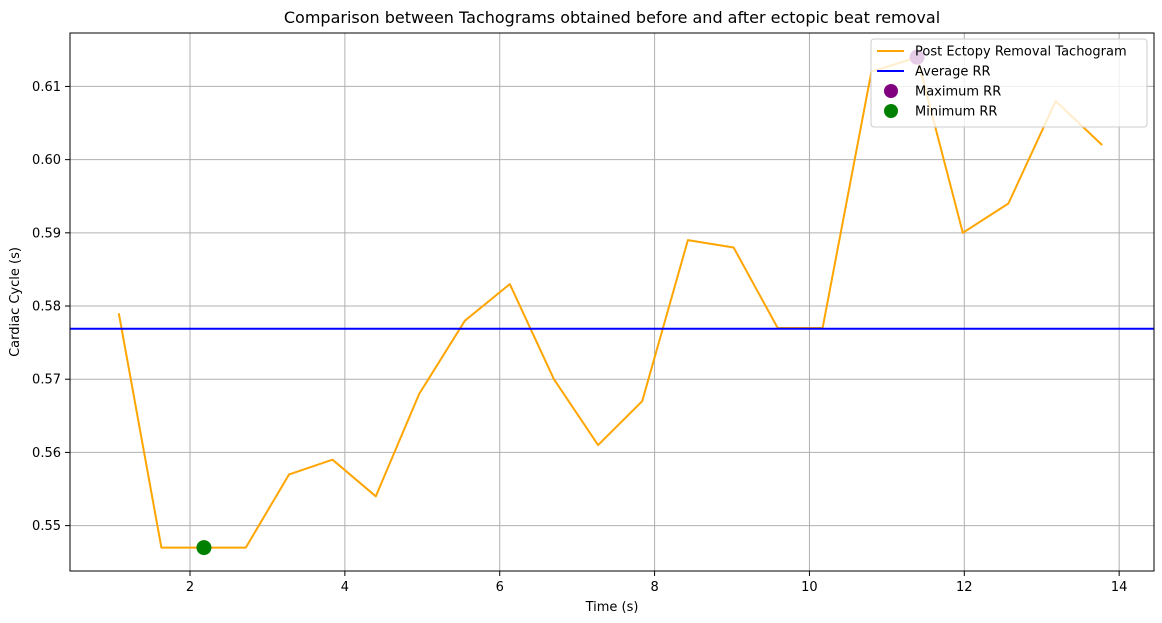 This screenshot has width=1162, height=623. Describe the element at coordinates (46, 87) in the screenshot. I see `y-tick-label: 0.61` at that location.